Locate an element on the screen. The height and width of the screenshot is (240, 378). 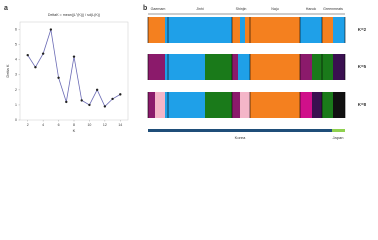
y-tick-label: 5 is located at coordinates (16, 45).